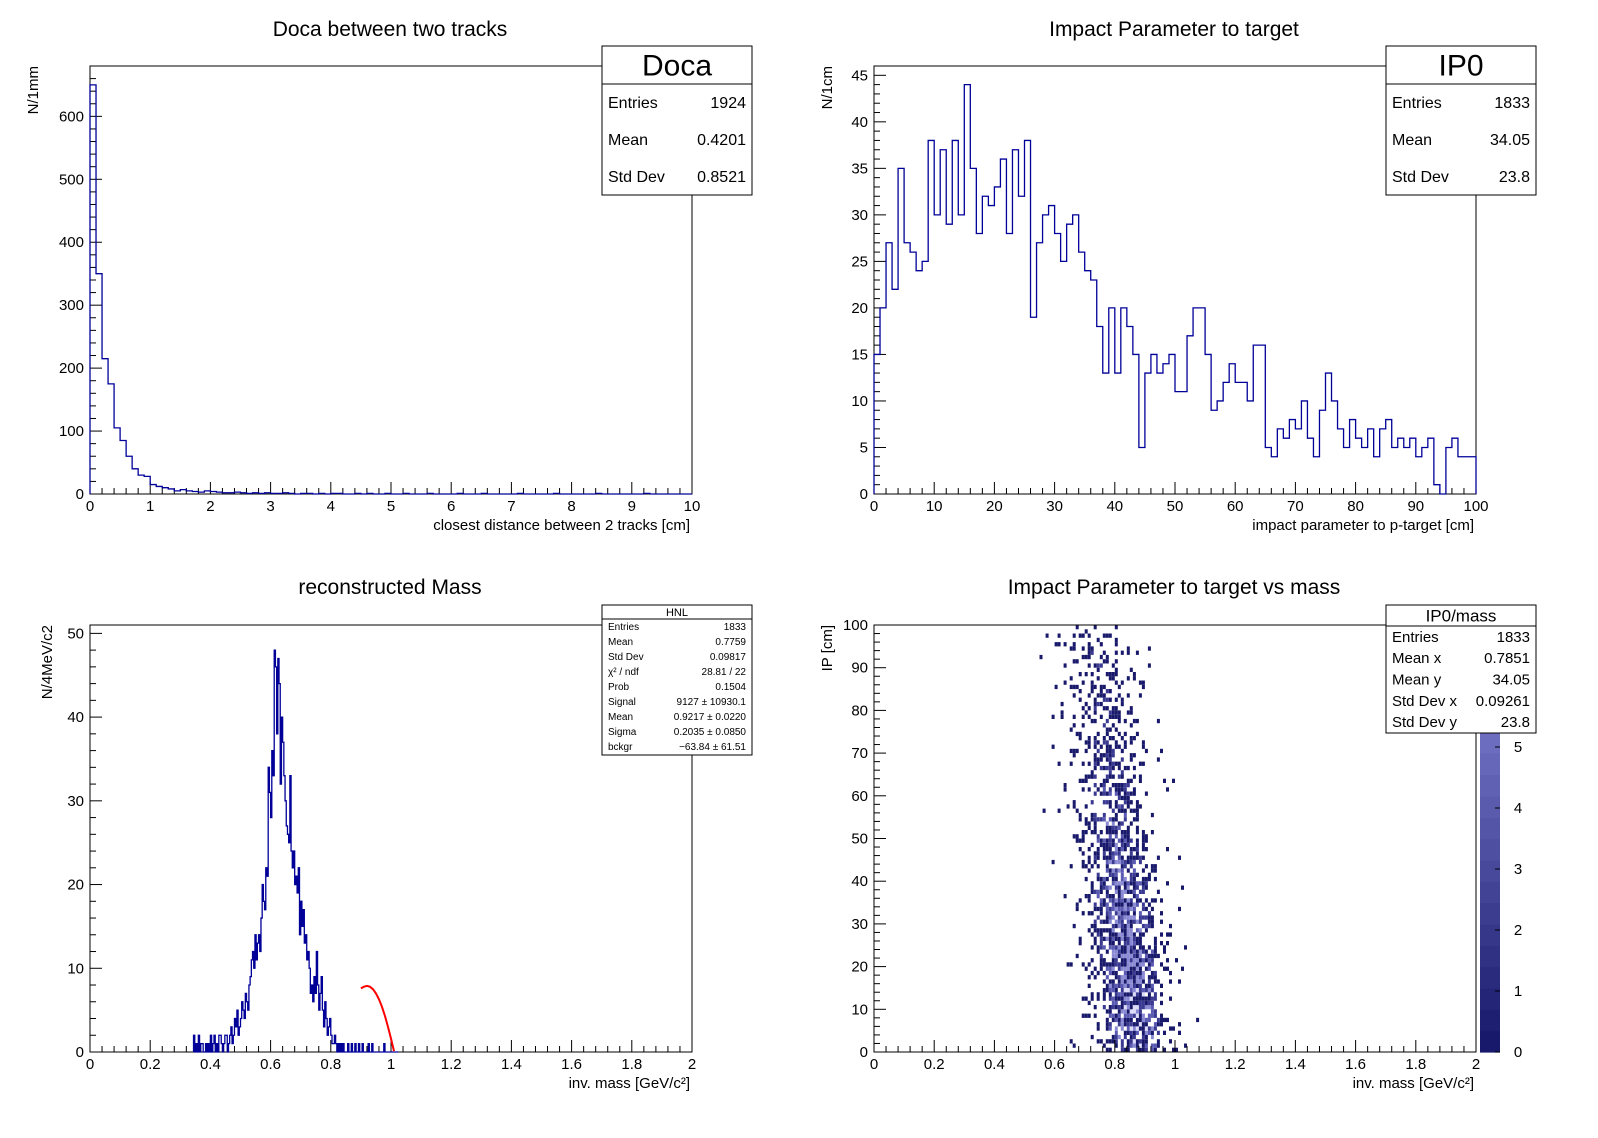  Describe the element at coordinates (1174, 587) in the screenshot. I see `ip-vs-mass-chart-title: Impact Parameter to target vs mass` at that location.